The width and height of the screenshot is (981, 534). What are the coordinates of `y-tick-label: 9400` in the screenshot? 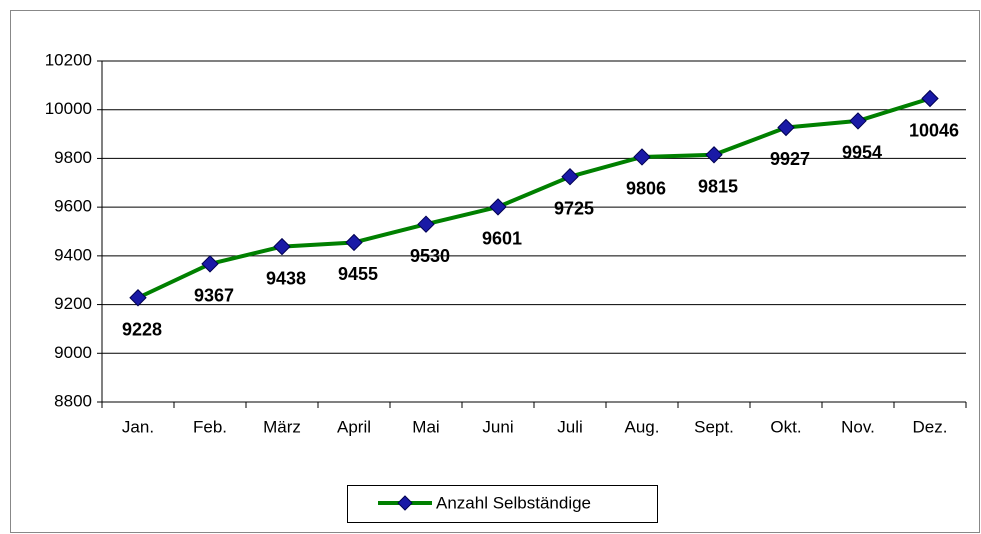 It's located at (73, 254).